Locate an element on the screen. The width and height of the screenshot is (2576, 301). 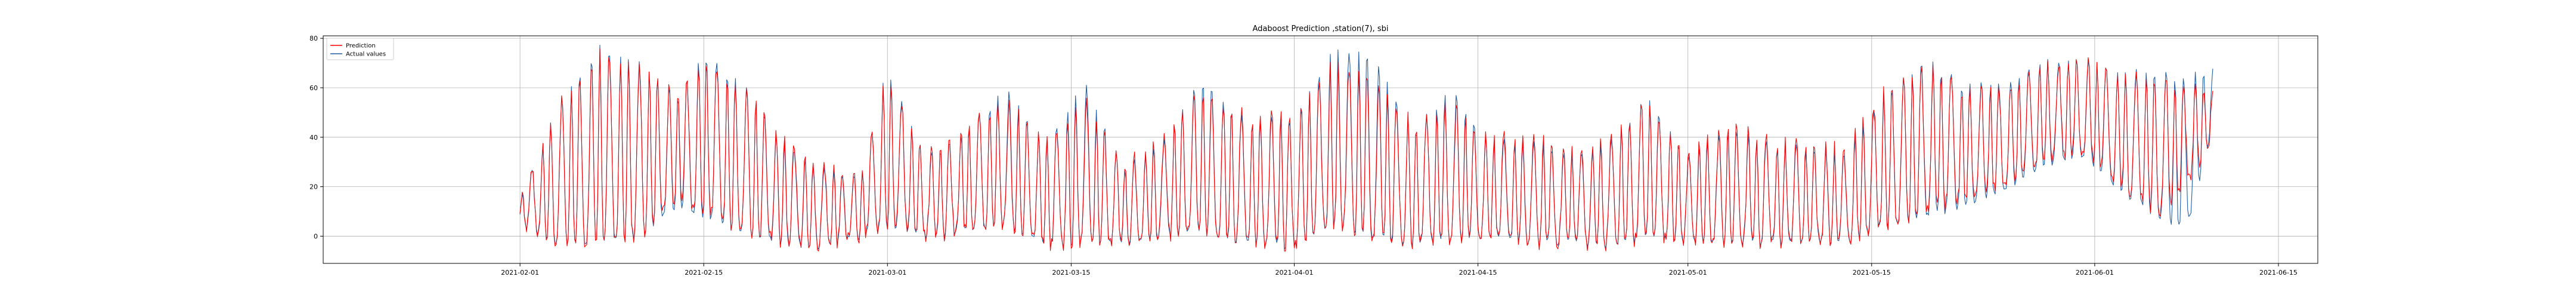
y-axis: 0 20 40 60 80 is located at coordinates (316, 137).